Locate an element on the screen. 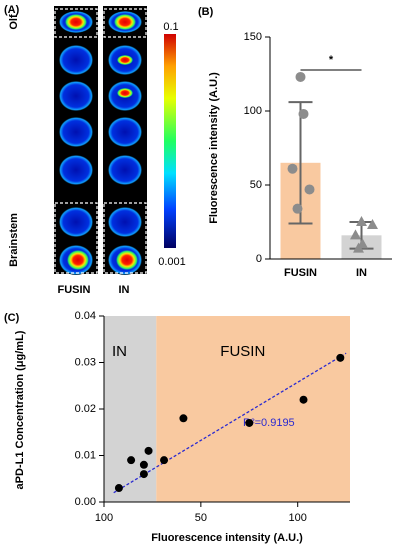  y-axis-title: aPD-L1 Concentration (μg/mL) is located at coordinates (20, 409).